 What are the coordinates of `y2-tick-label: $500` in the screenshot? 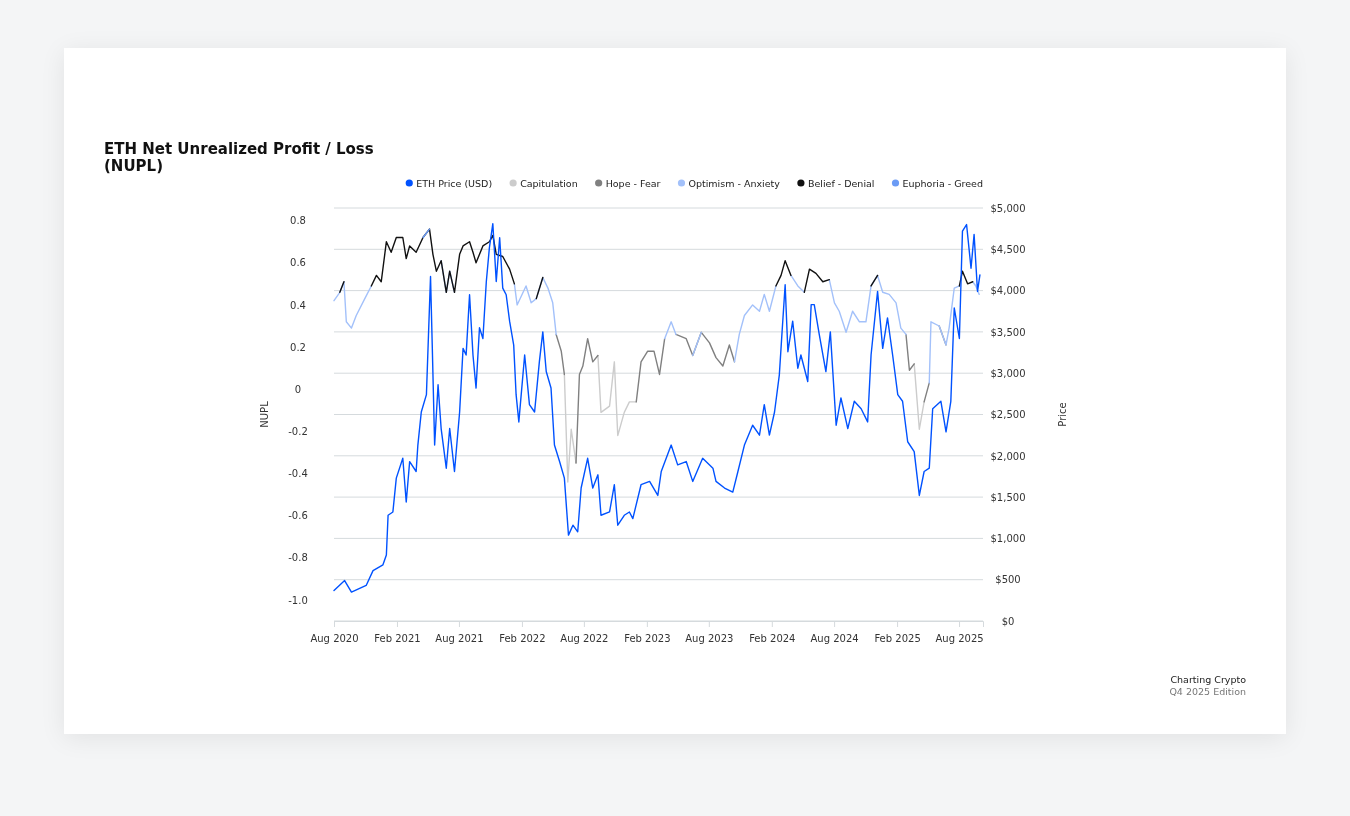 It's located at (1008, 580).